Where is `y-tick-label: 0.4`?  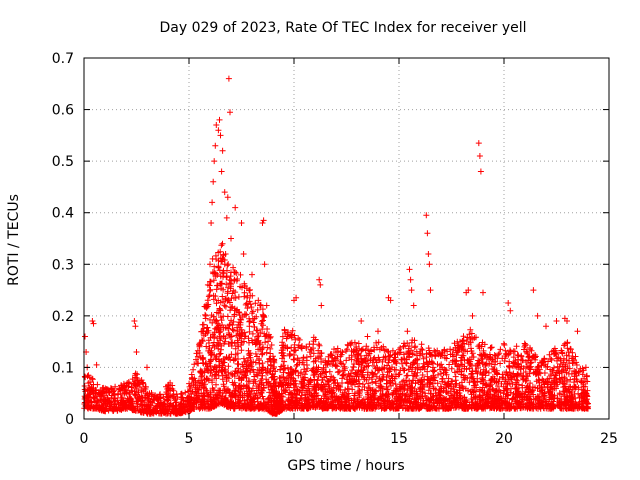 y-tick-label: 0.4 is located at coordinates (63, 214).